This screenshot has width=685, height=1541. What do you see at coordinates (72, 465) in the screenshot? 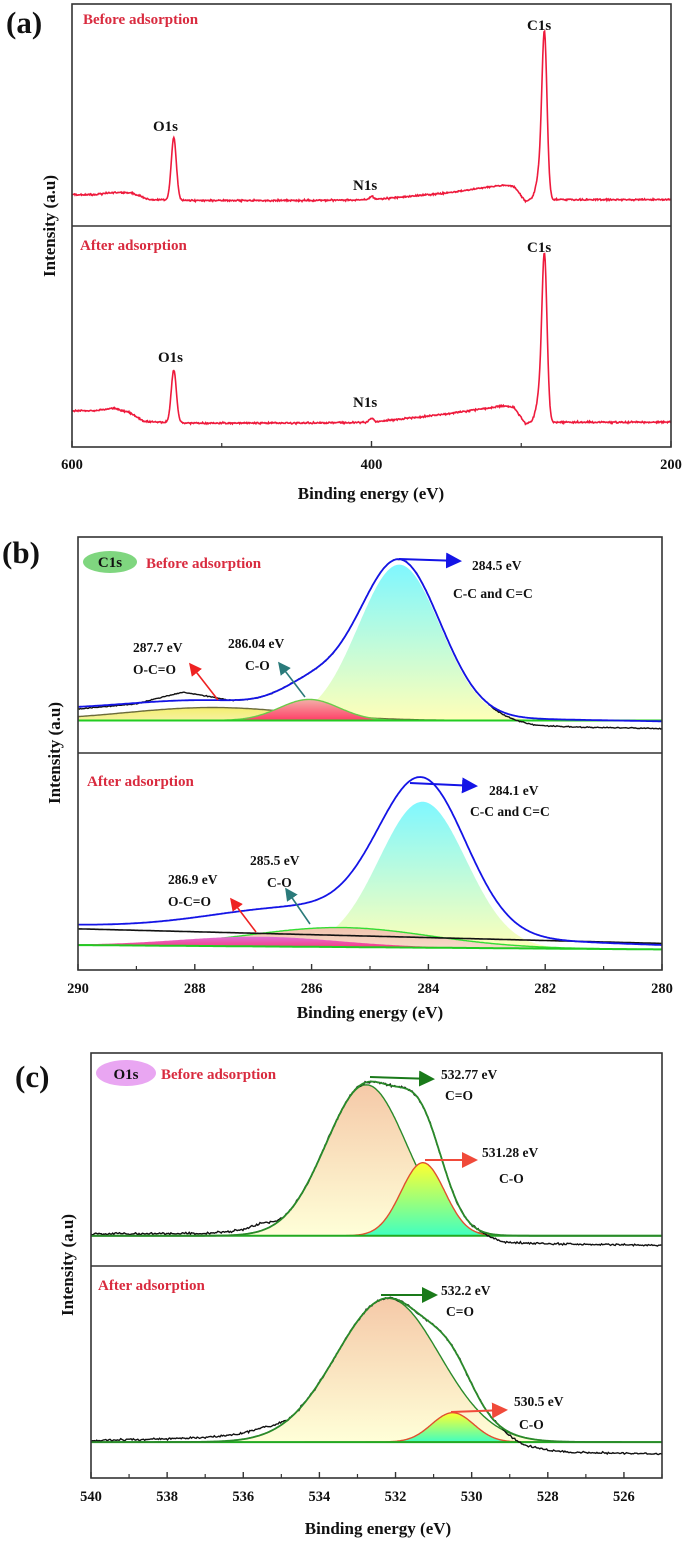
I see `x-tick-label: 600` at bounding box center [72, 465].